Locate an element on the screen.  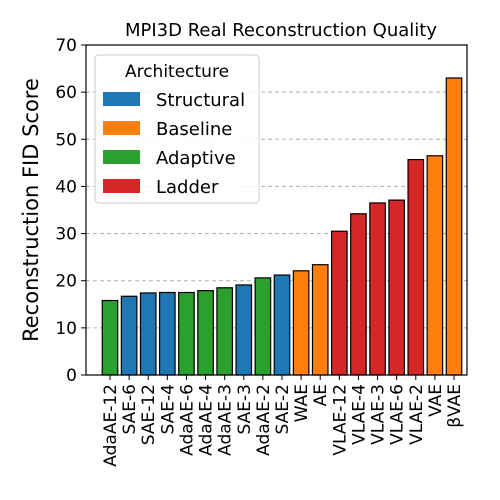
x-tick-label: WAE is located at coordinates (302, 403).